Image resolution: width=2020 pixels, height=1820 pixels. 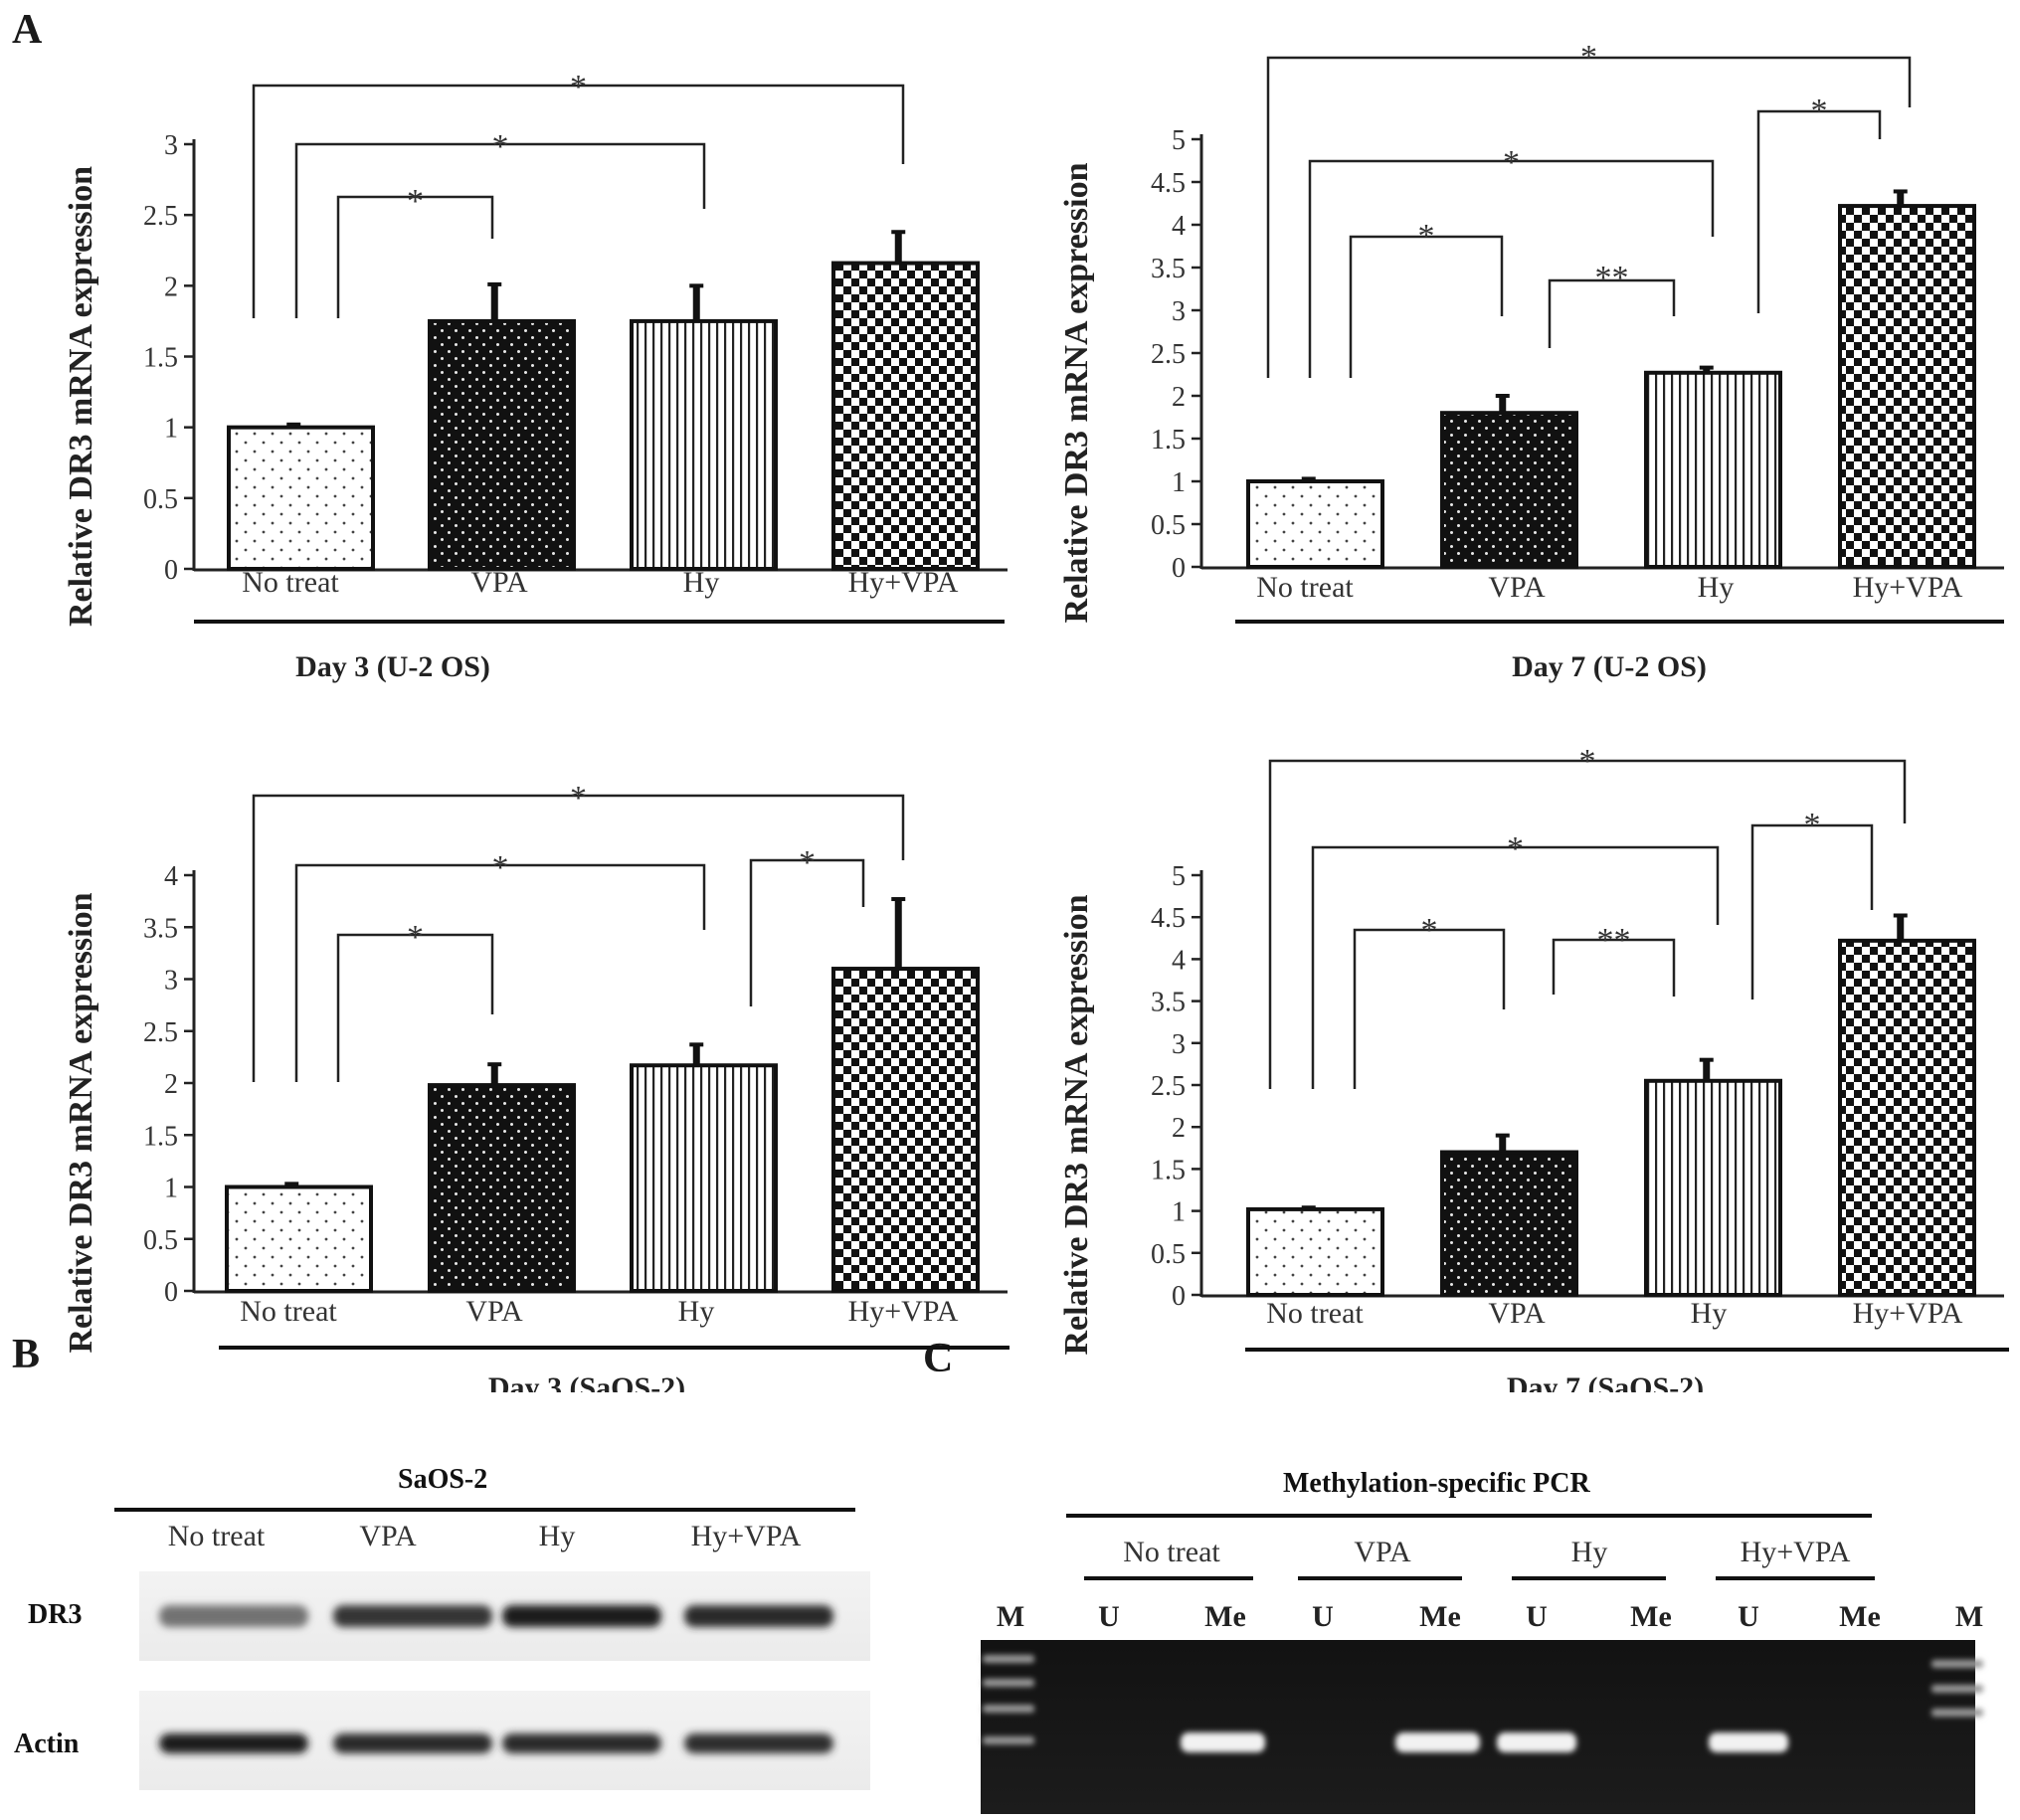 What do you see at coordinates (1796, 1552) in the screenshot?
I see `pcr-group-label: Hy+VPA` at bounding box center [1796, 1552].